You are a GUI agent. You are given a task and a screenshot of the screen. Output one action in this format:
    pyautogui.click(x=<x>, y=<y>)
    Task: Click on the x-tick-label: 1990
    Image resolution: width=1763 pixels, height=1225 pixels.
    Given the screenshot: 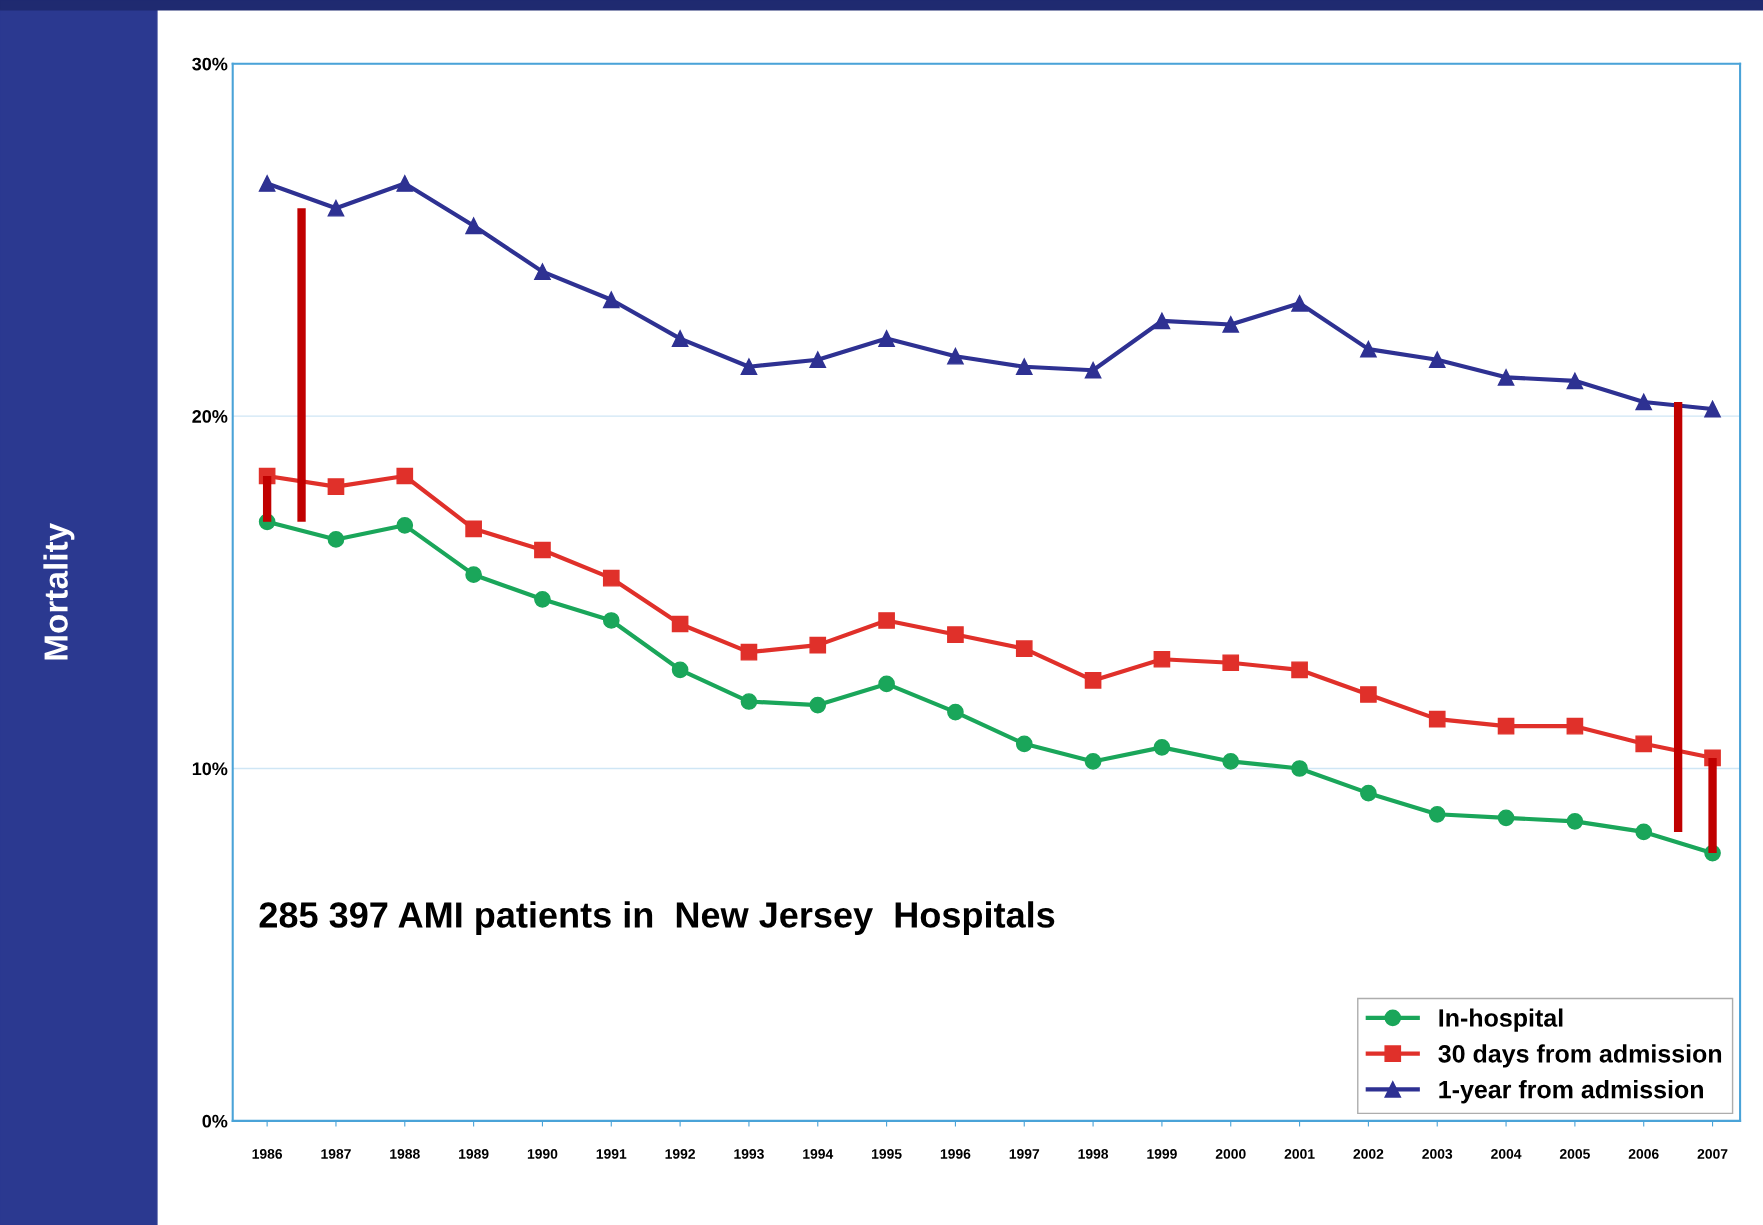 What is the action you would take?
    pyautogui.click(x=542, y=1154)
    